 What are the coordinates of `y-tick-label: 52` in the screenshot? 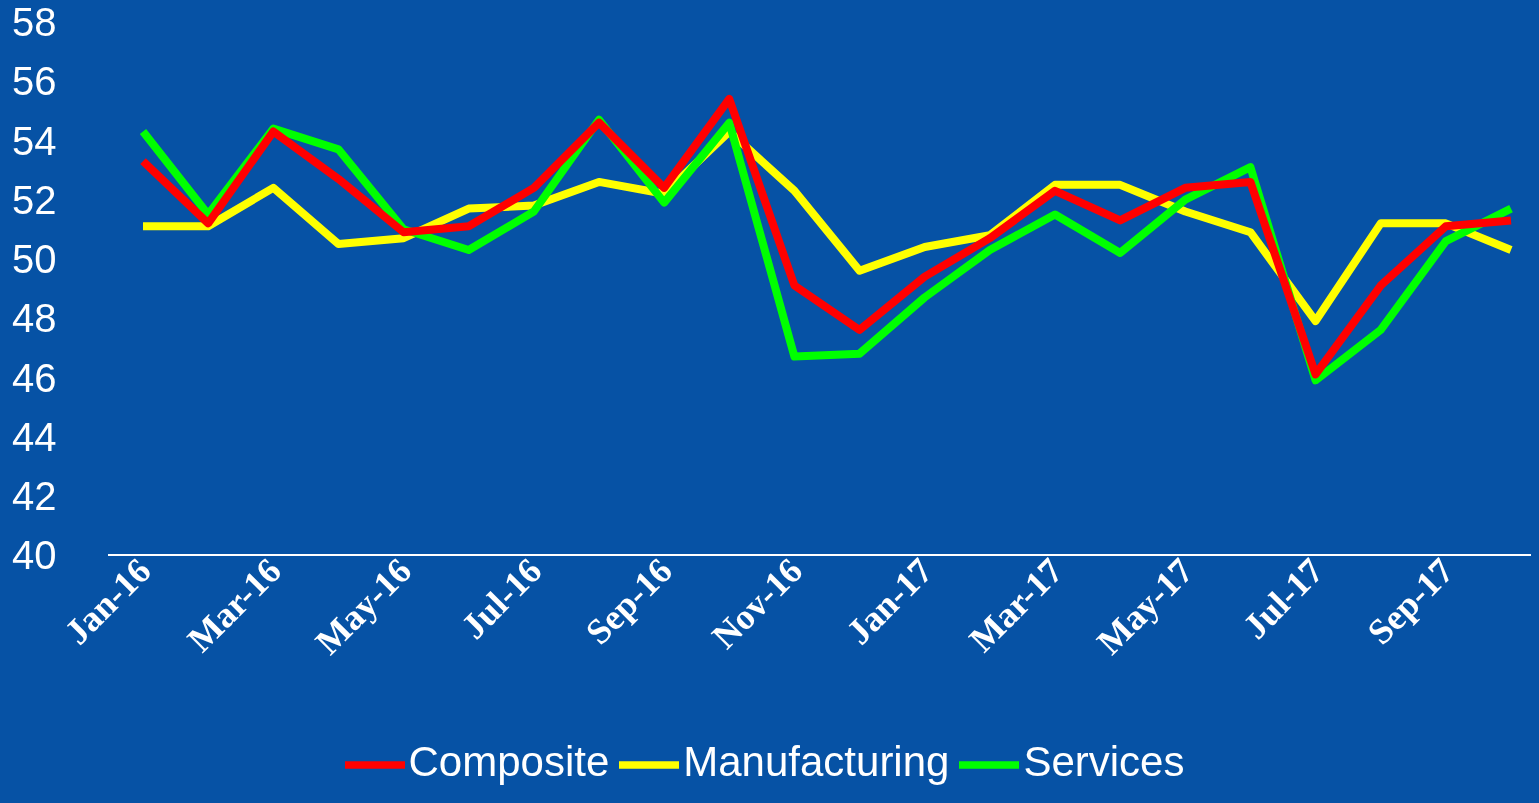 It's located at (34, 199).